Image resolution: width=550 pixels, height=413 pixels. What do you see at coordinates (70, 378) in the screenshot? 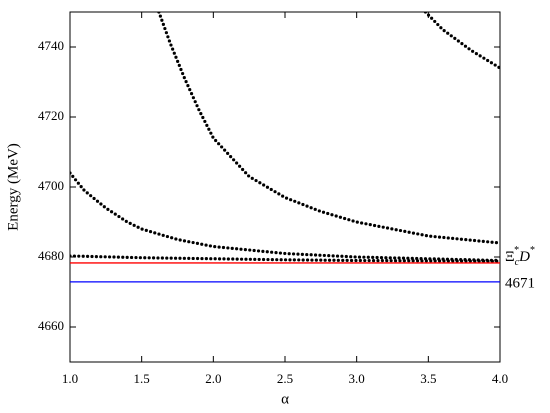
I see `x-tick-label: 1.0` at bounding box center [70, 378].